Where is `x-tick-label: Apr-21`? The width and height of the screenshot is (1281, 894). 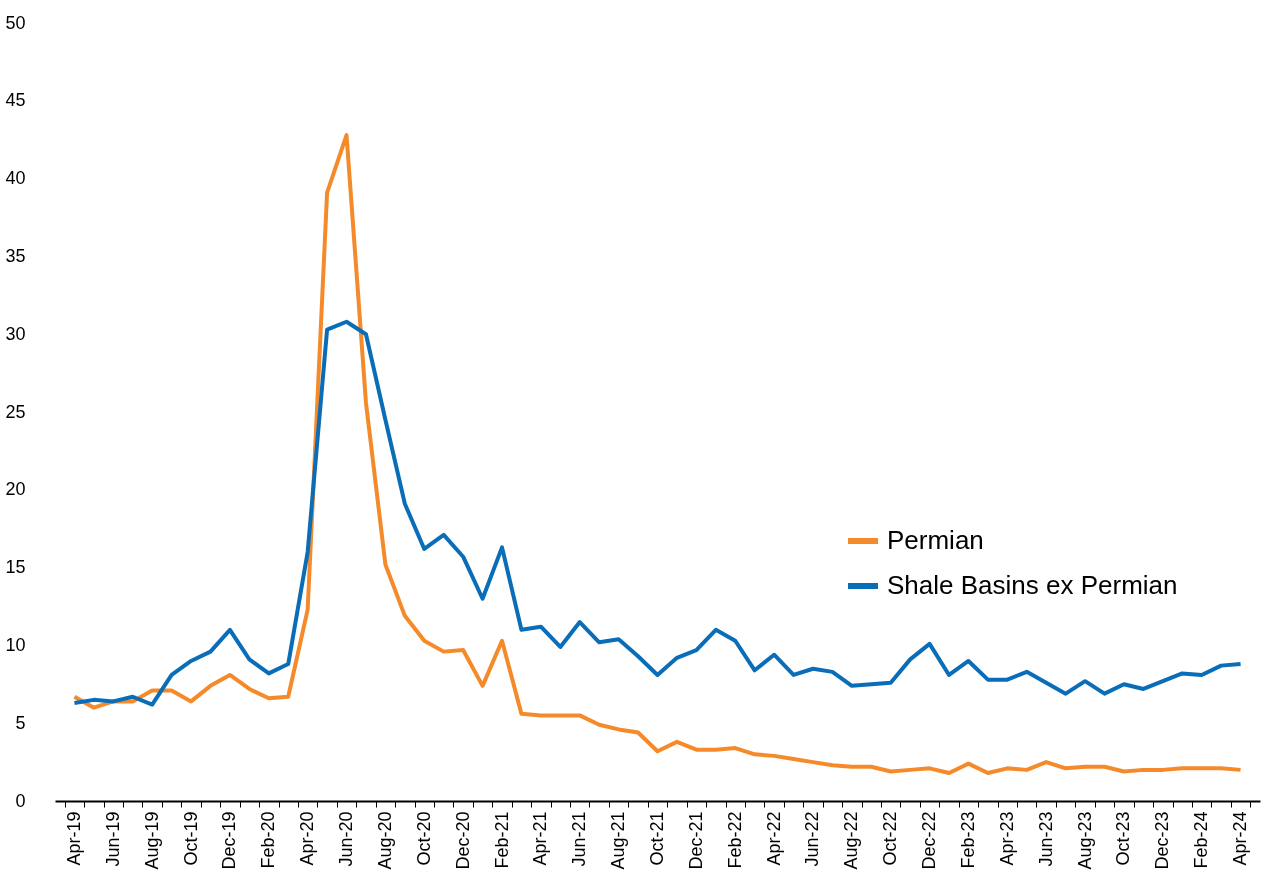
x-tick-label: Apr-21 is located at coordinates (540, 838).